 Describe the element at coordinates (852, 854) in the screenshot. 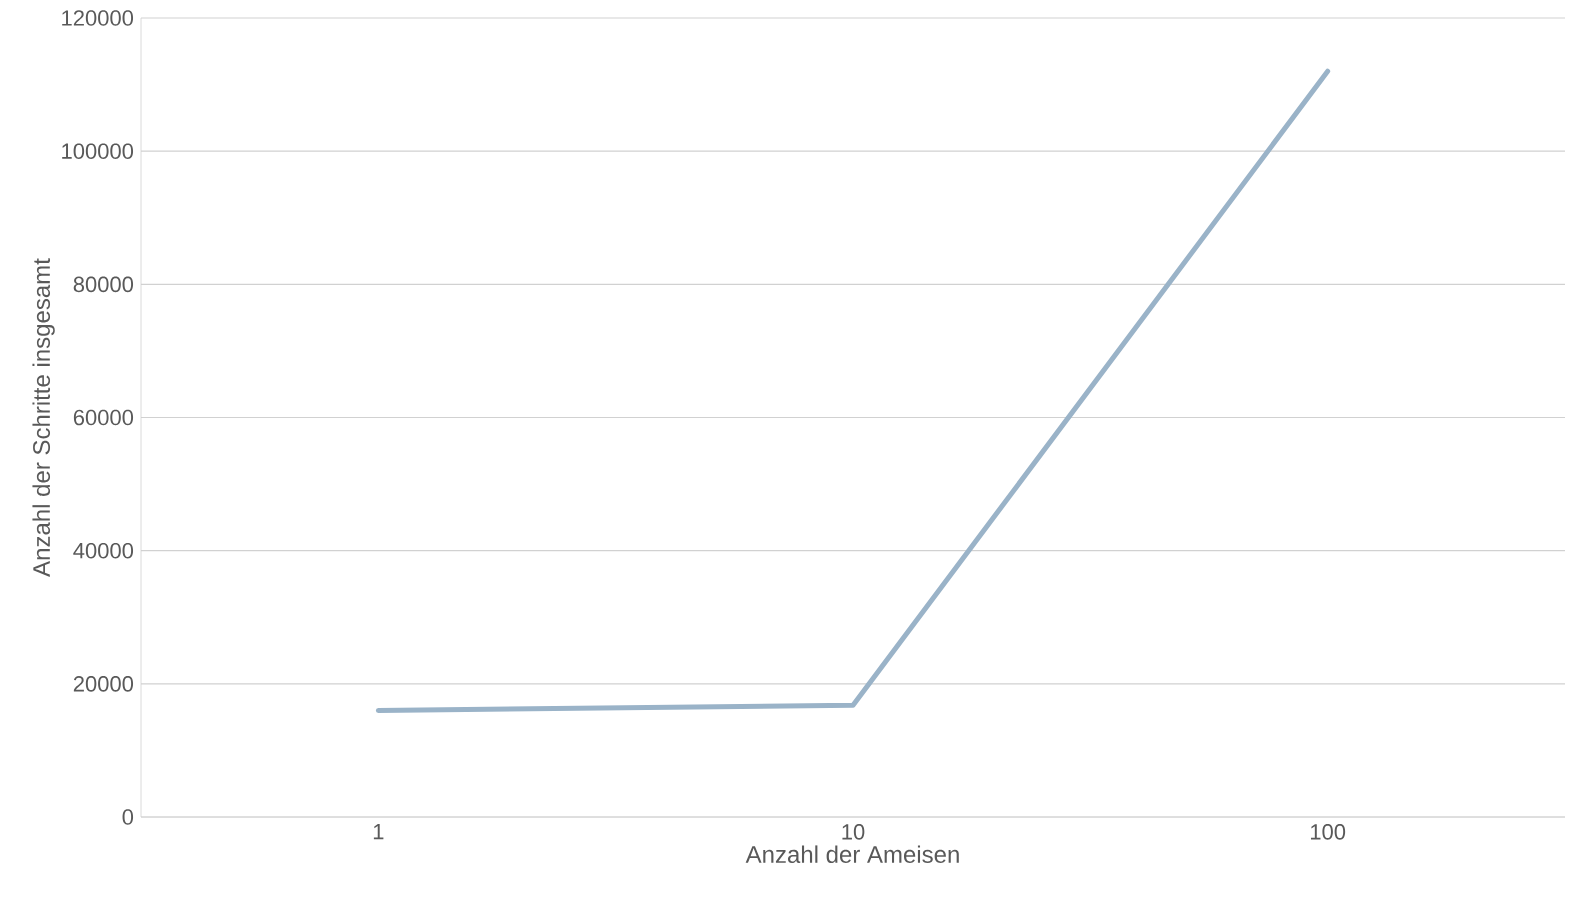

I see `x-axis-title: Anzahl der Ameisen` at that location.